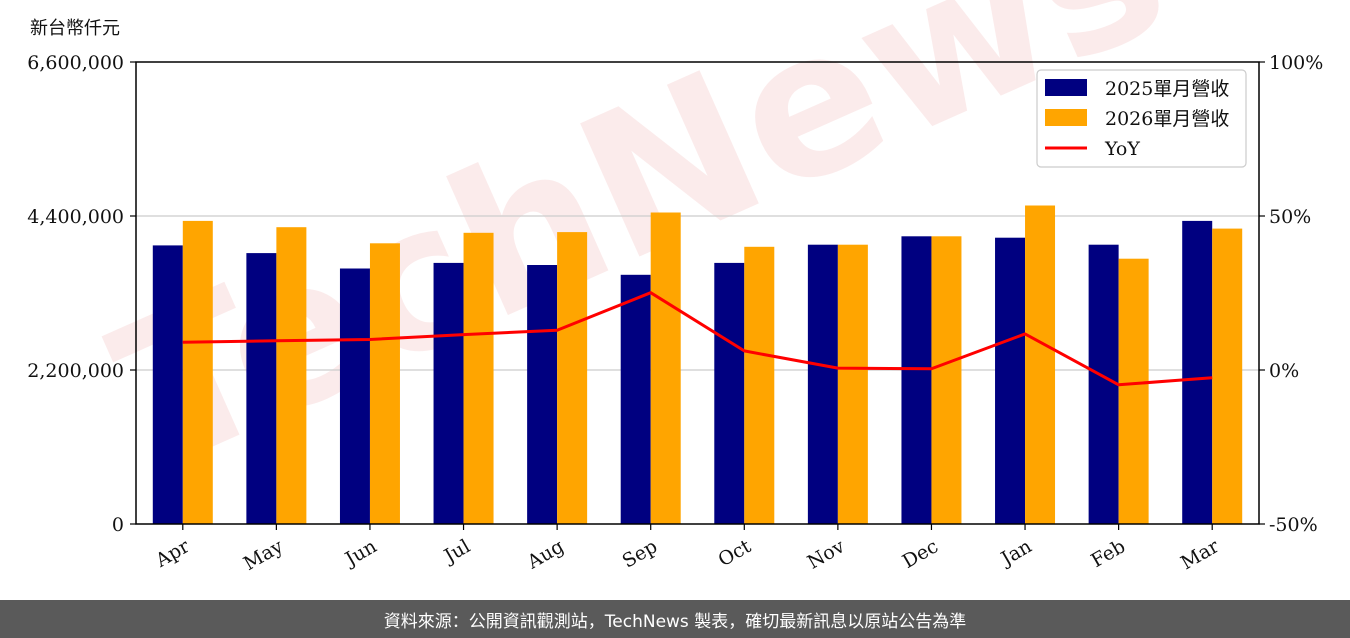  What do you see at coordinates (675, 621) in the screenshot?
I see `footer-text: 資料來源：公開資訊觀測站，TechNews 製表，確切最新訊息以原站公告為準` at bounding box center [675, 621].